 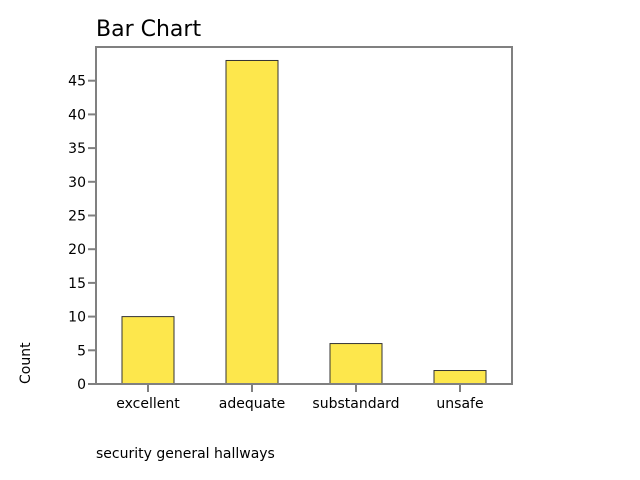 I want to click on y-tick-label: 0, so click(x=81, y=385).